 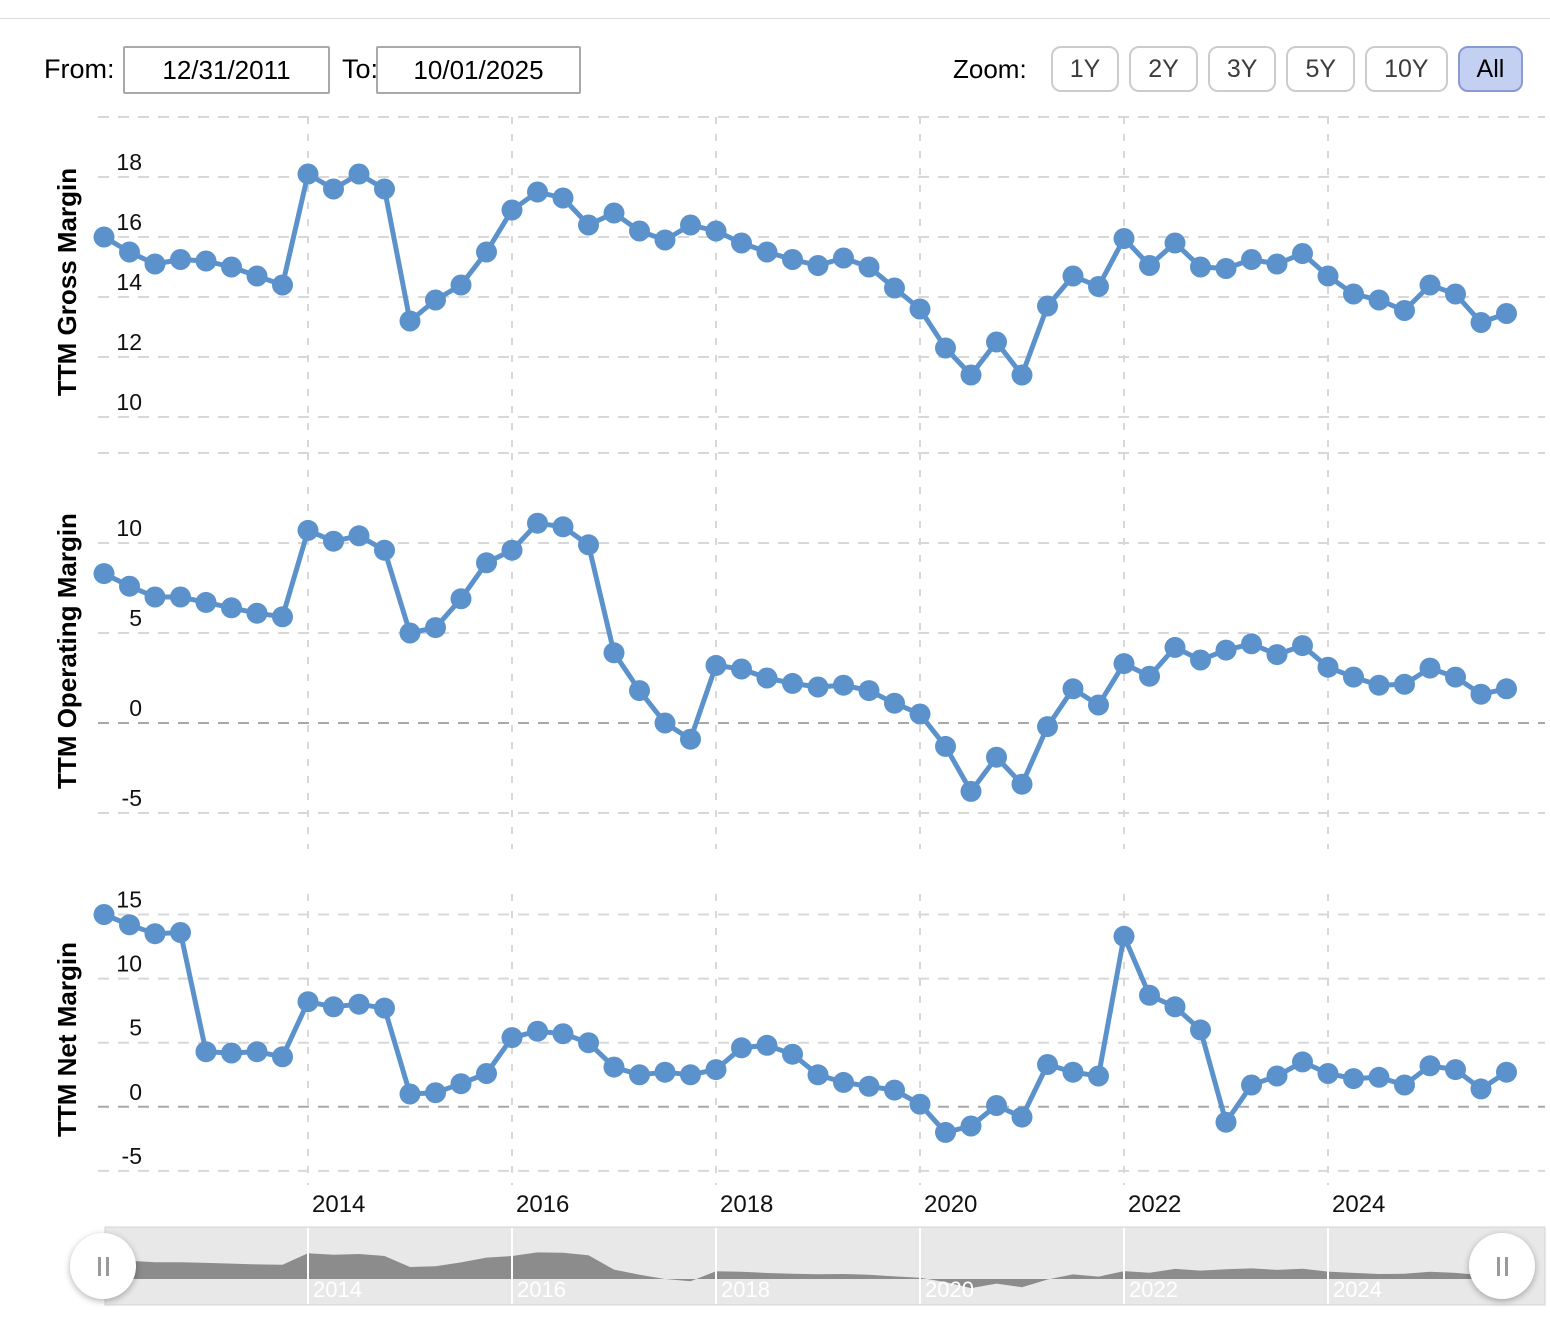 What do you see at coordinates (226, 70) in the screenshot?
I see `from-date-input: 12/31/2011` at bounding box center [226, 70].